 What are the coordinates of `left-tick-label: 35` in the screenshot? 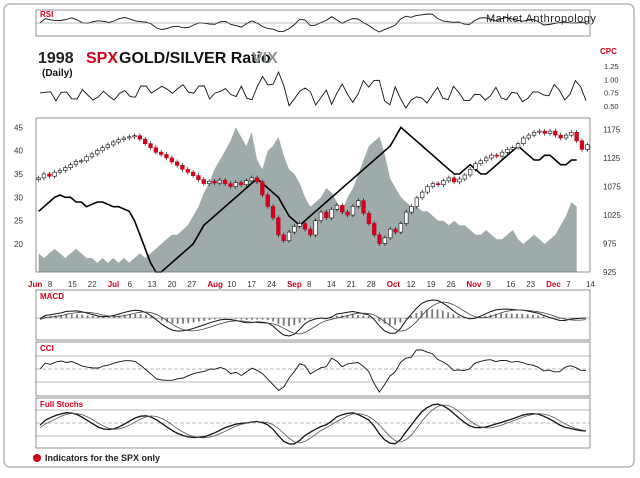 It's located at (18, 174).